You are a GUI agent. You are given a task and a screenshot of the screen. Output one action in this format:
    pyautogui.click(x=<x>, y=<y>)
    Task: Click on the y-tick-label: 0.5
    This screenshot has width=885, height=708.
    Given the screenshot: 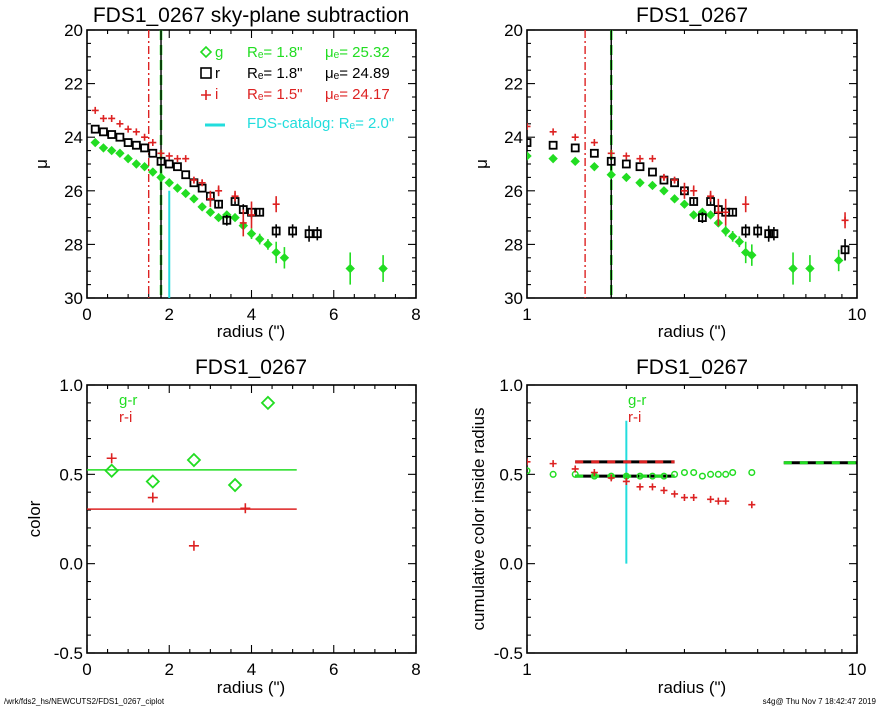 What is the action you would take?
    pyautogui.click(x=71, y=474)
    